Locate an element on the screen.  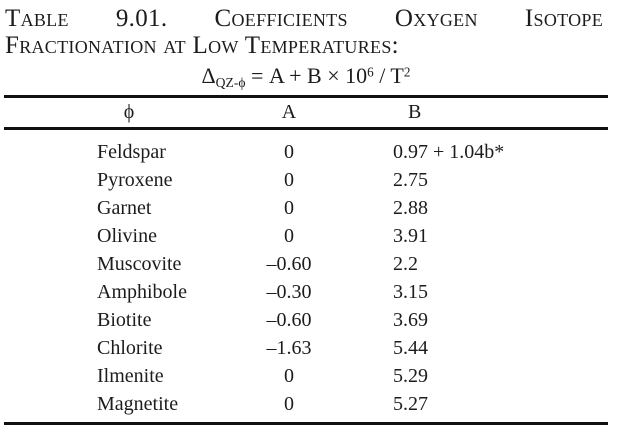
table-row: Biotite –0.60 3.69 is located at coordinates (306, 320).